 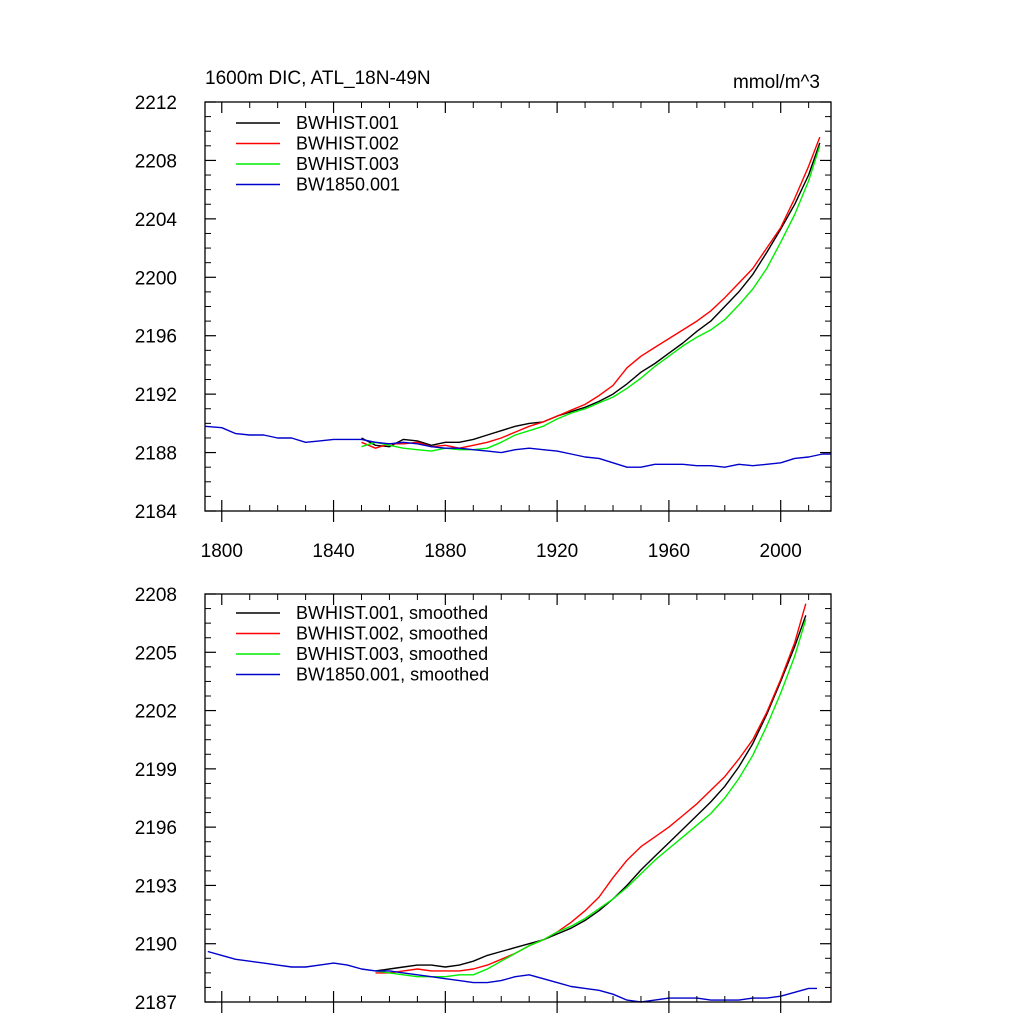 I want to click on units-label: mmol/m^3, so click(x=776, y=82).